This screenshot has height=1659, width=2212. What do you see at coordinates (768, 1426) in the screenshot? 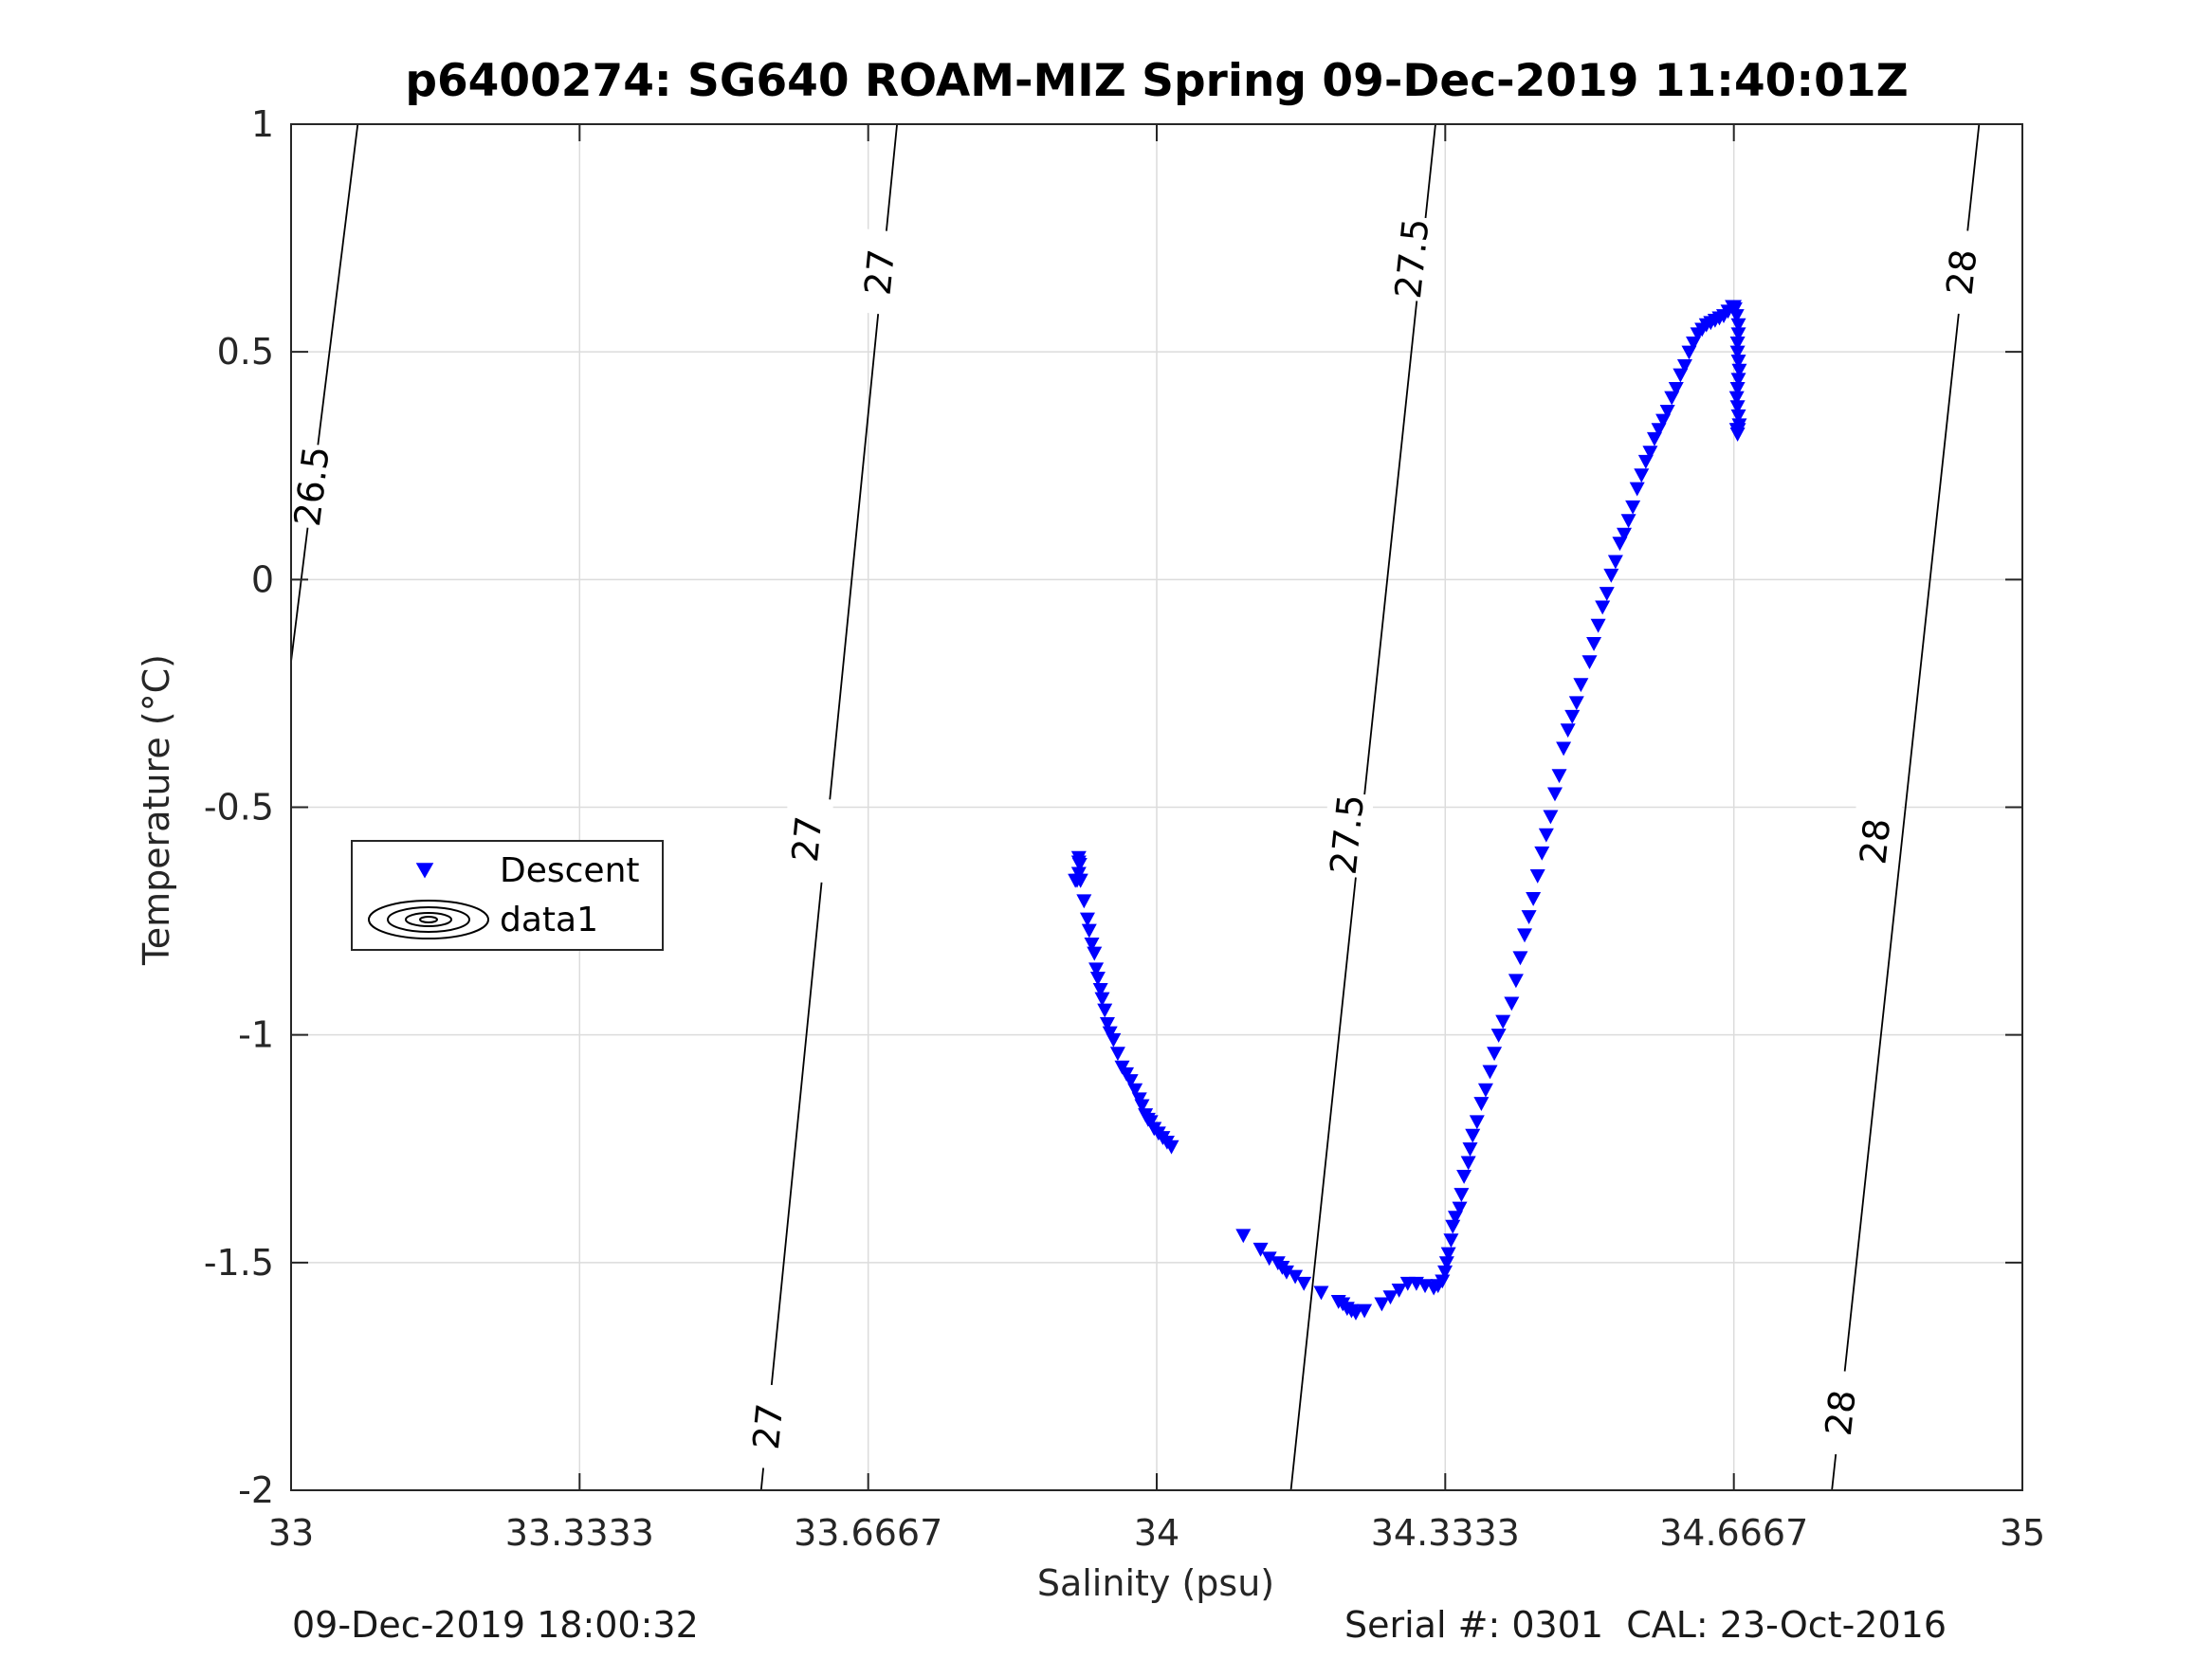
I see `contour-label: 27` at bounding box center [768, 1426].